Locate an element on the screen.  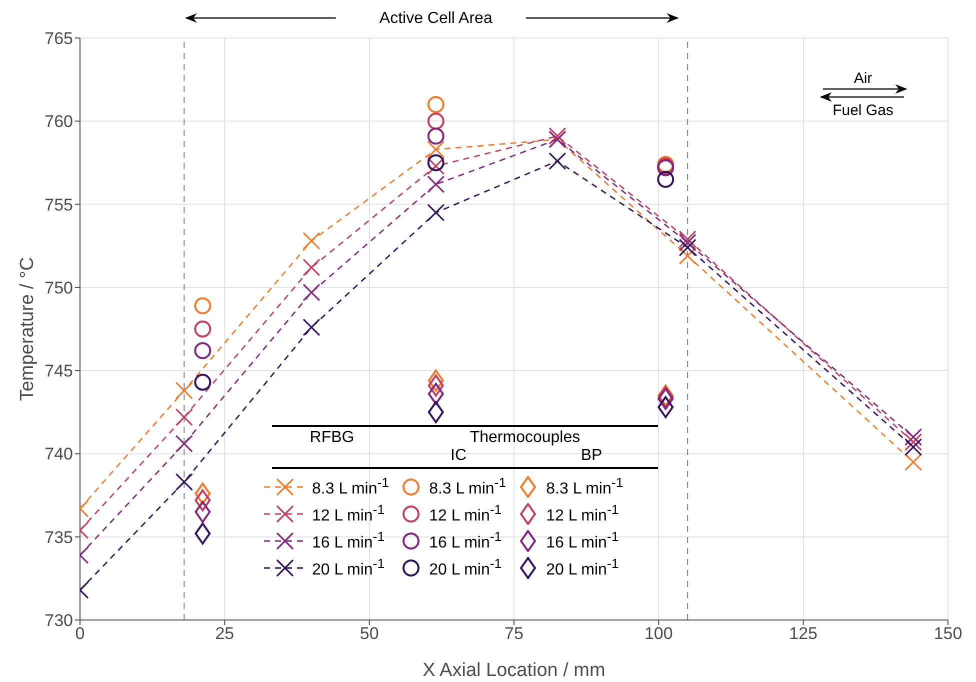
annotation: BP is located at coordinates (592, 456).